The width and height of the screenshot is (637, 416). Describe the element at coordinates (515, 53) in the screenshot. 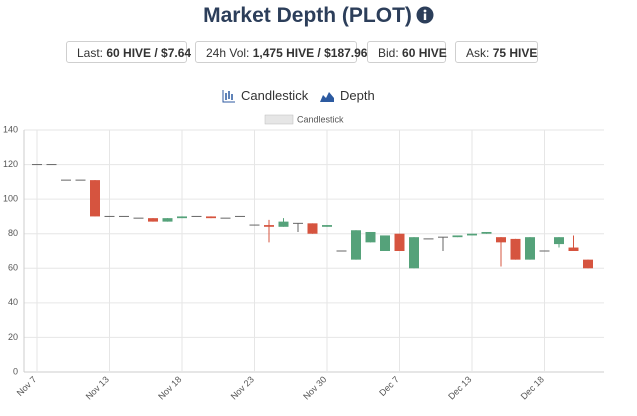

I see `stat-value: 75 HIVE` at that location.